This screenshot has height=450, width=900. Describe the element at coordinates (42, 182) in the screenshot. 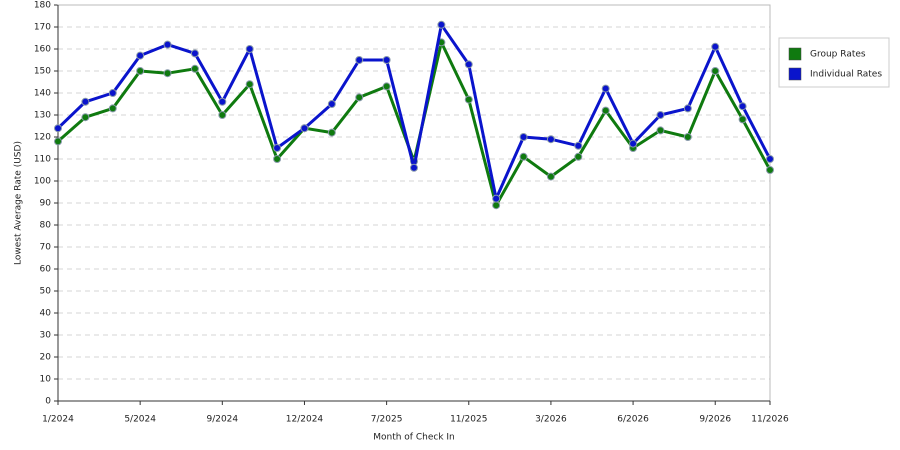

I see `y-tick-label: 100` at that location.